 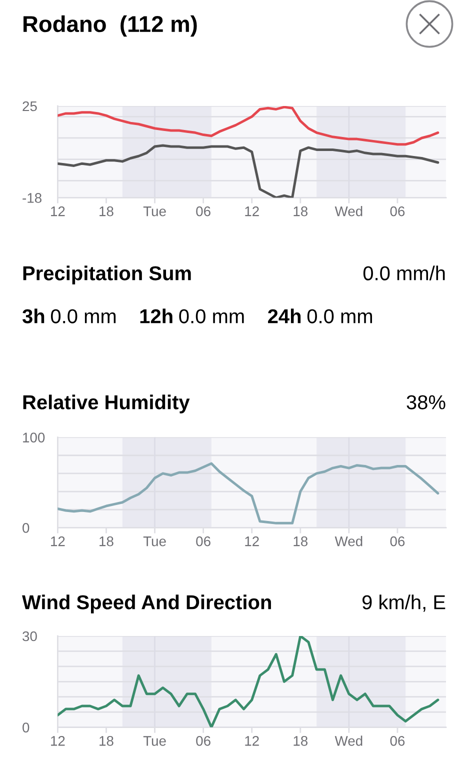 I want to click on chart-title: Relative Humidity, so click(x=106, y=404).